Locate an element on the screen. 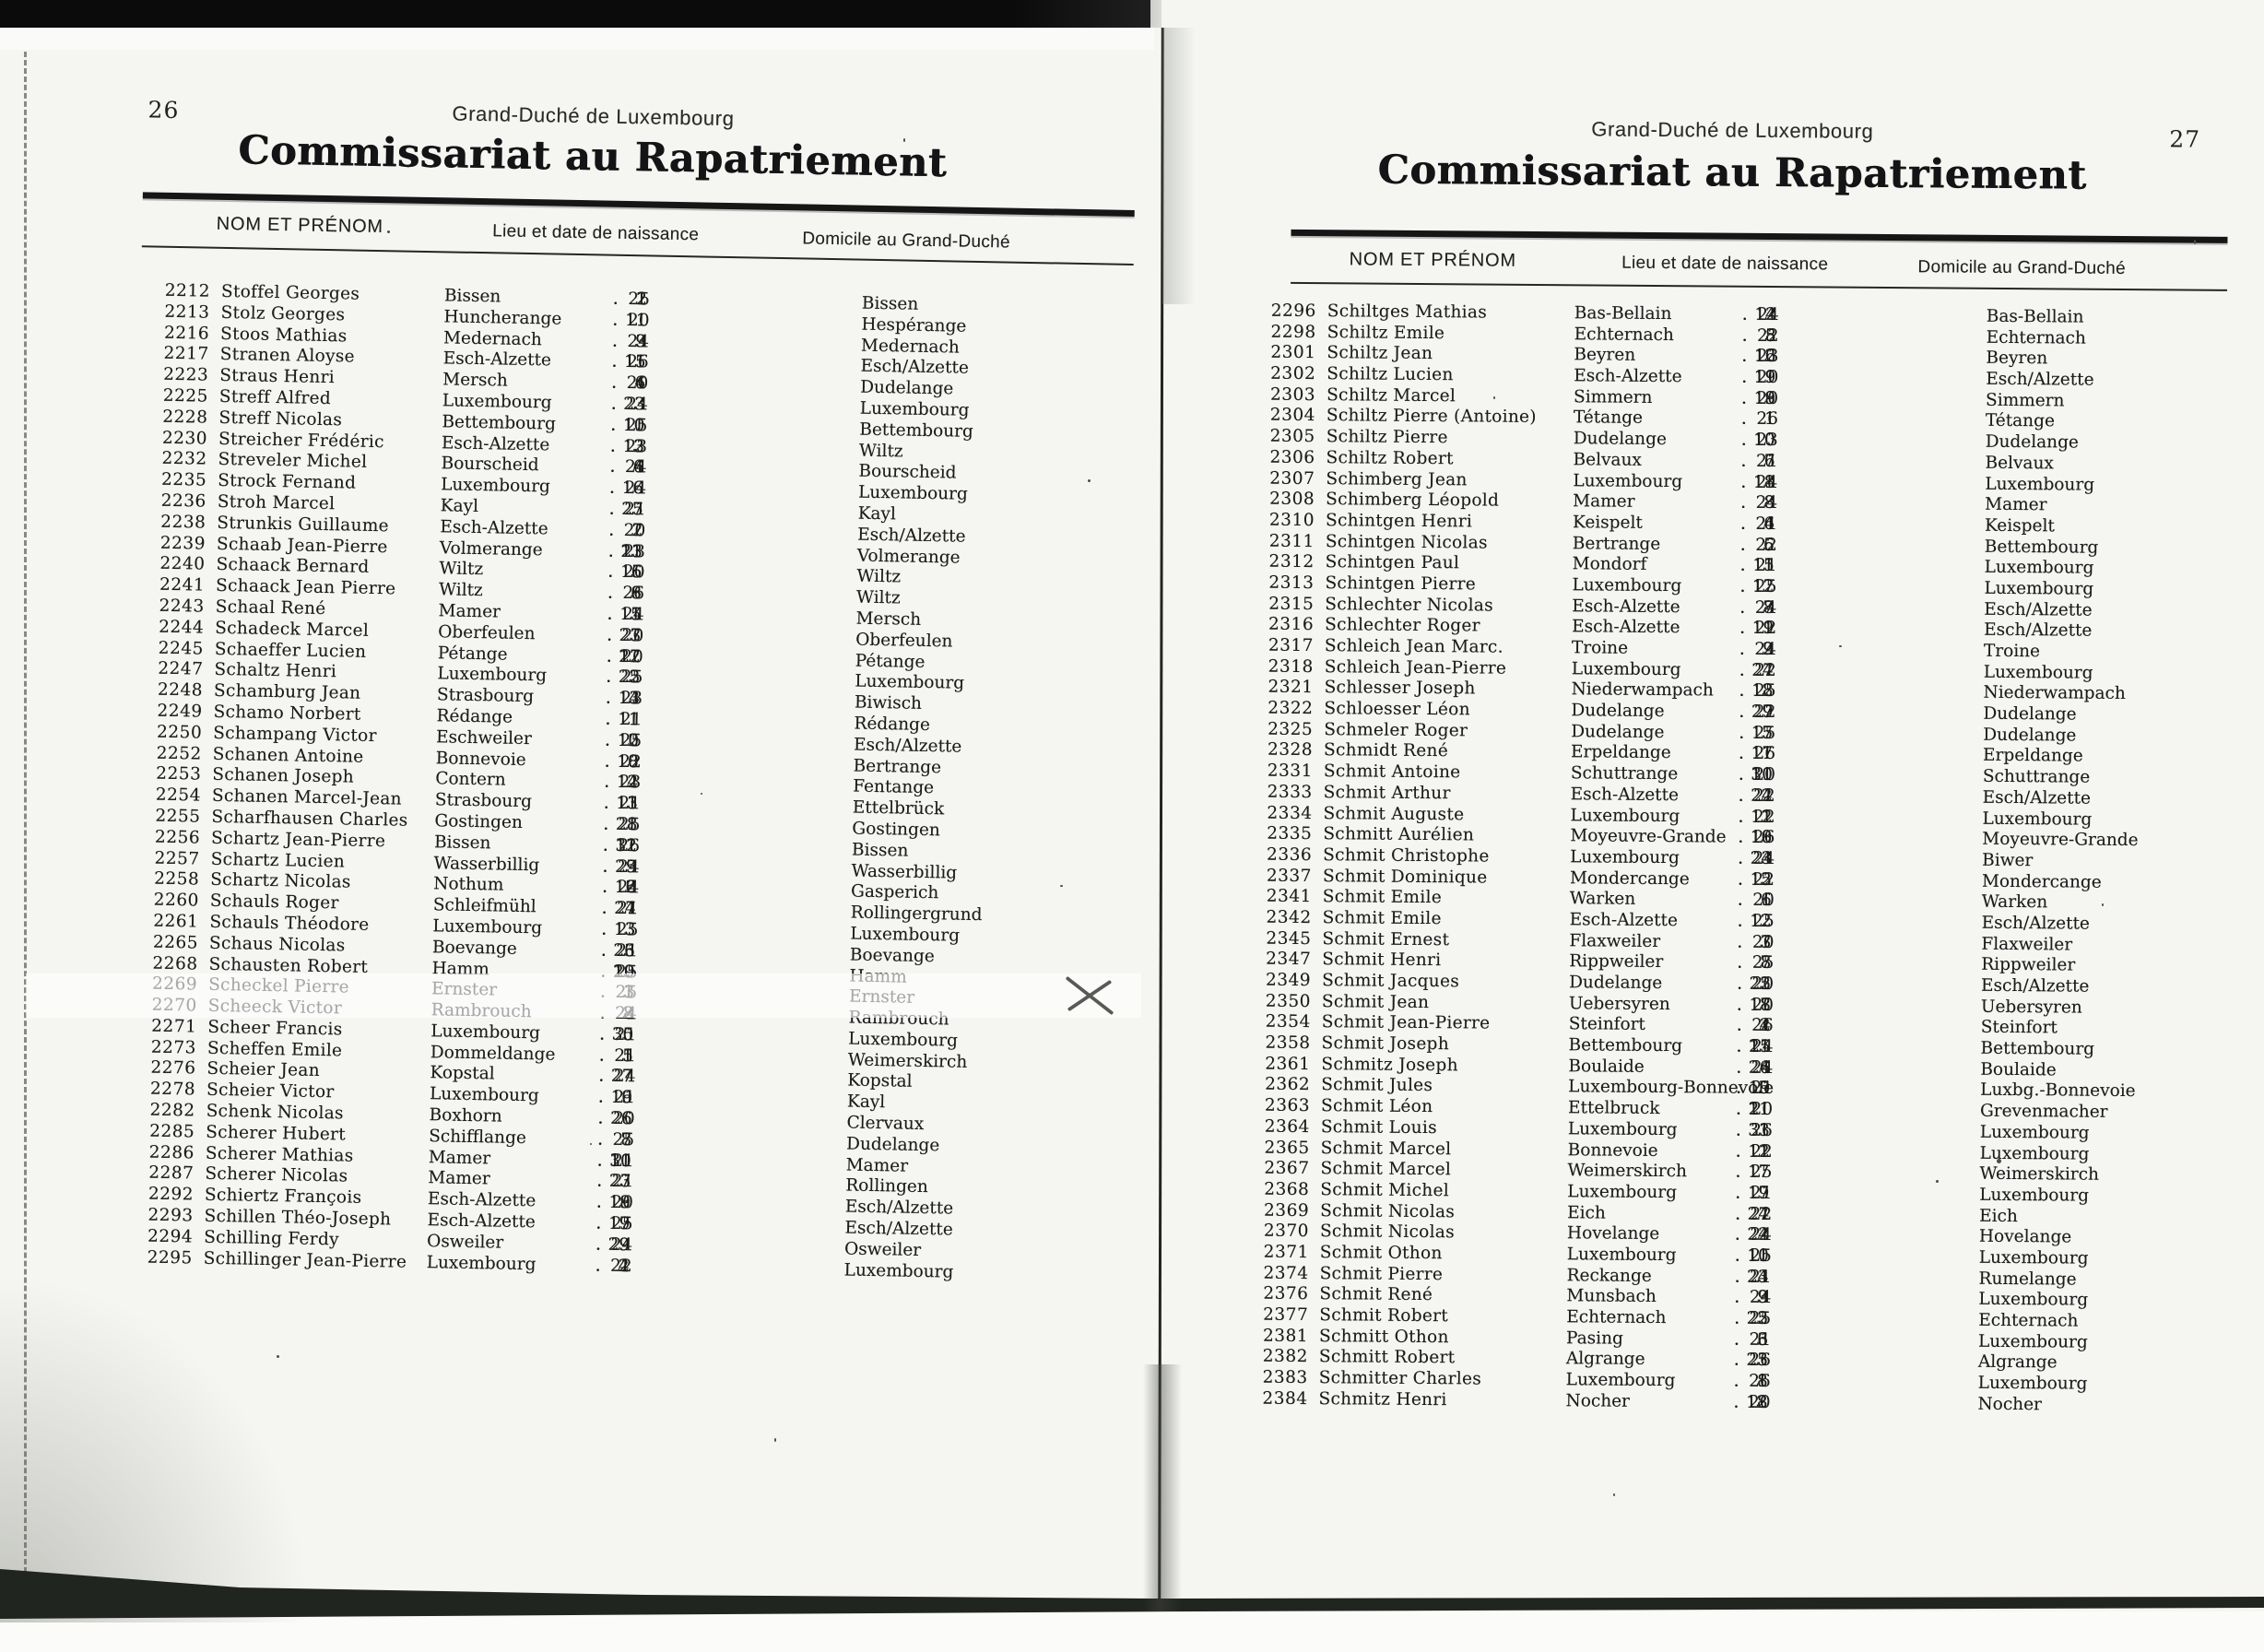 The height and width of the screenshot is (1652, 2264). row-domicile: Fentange is located at coordinates (894, 787).